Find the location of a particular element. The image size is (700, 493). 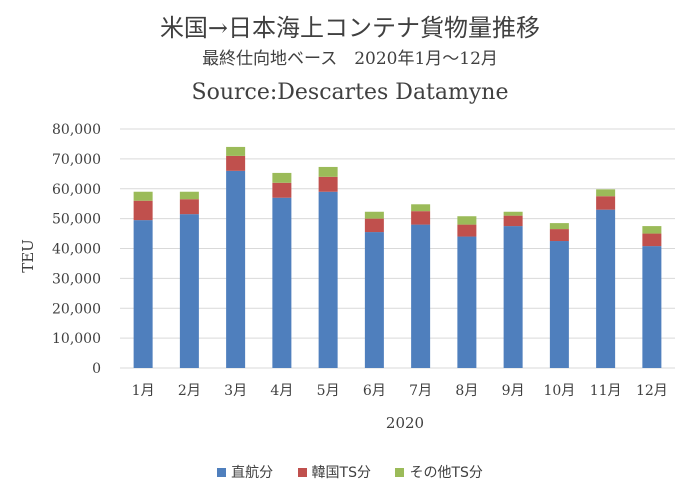

x-tick-label: 6月 is located at coordinates (374, 391).